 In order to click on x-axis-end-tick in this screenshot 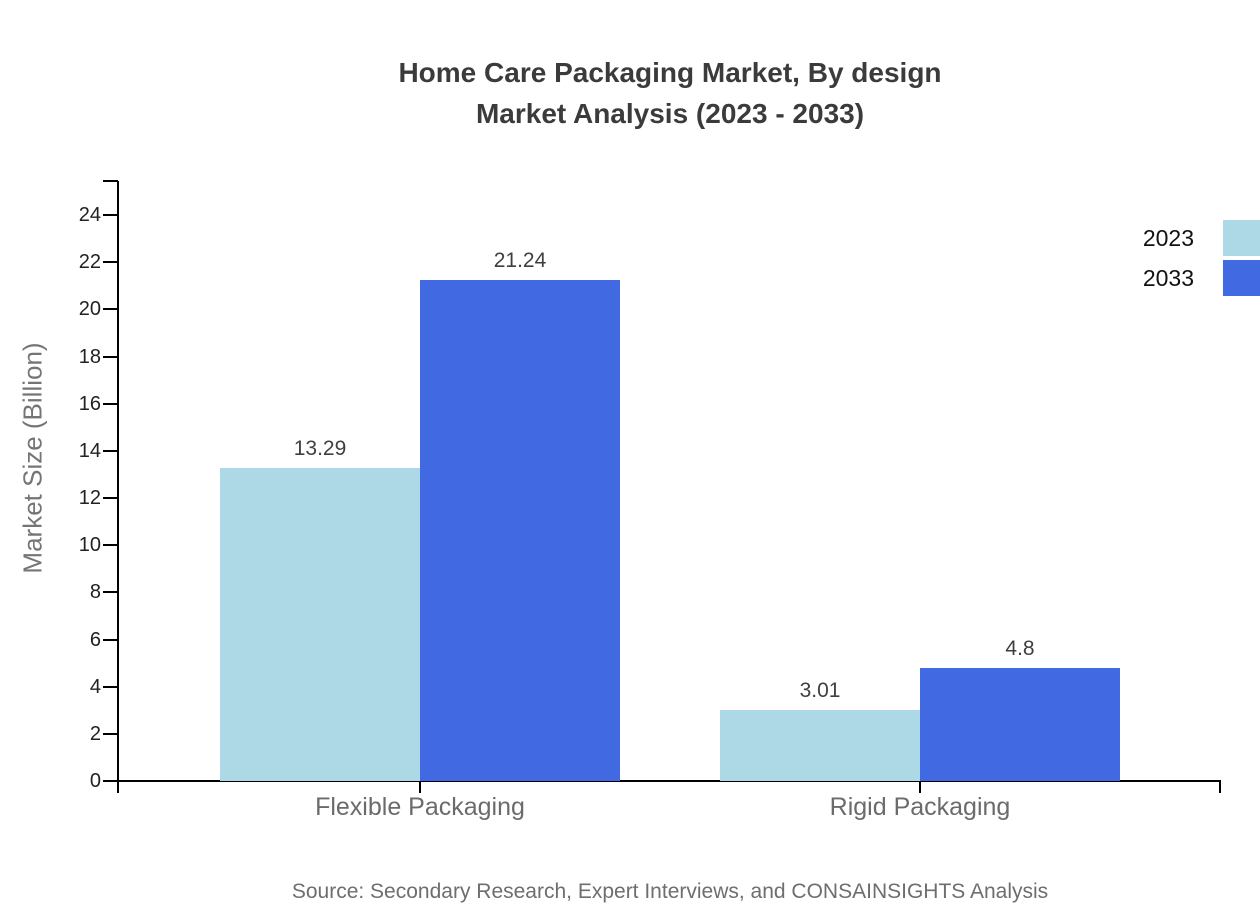, I will do `click(1220, 787)`.